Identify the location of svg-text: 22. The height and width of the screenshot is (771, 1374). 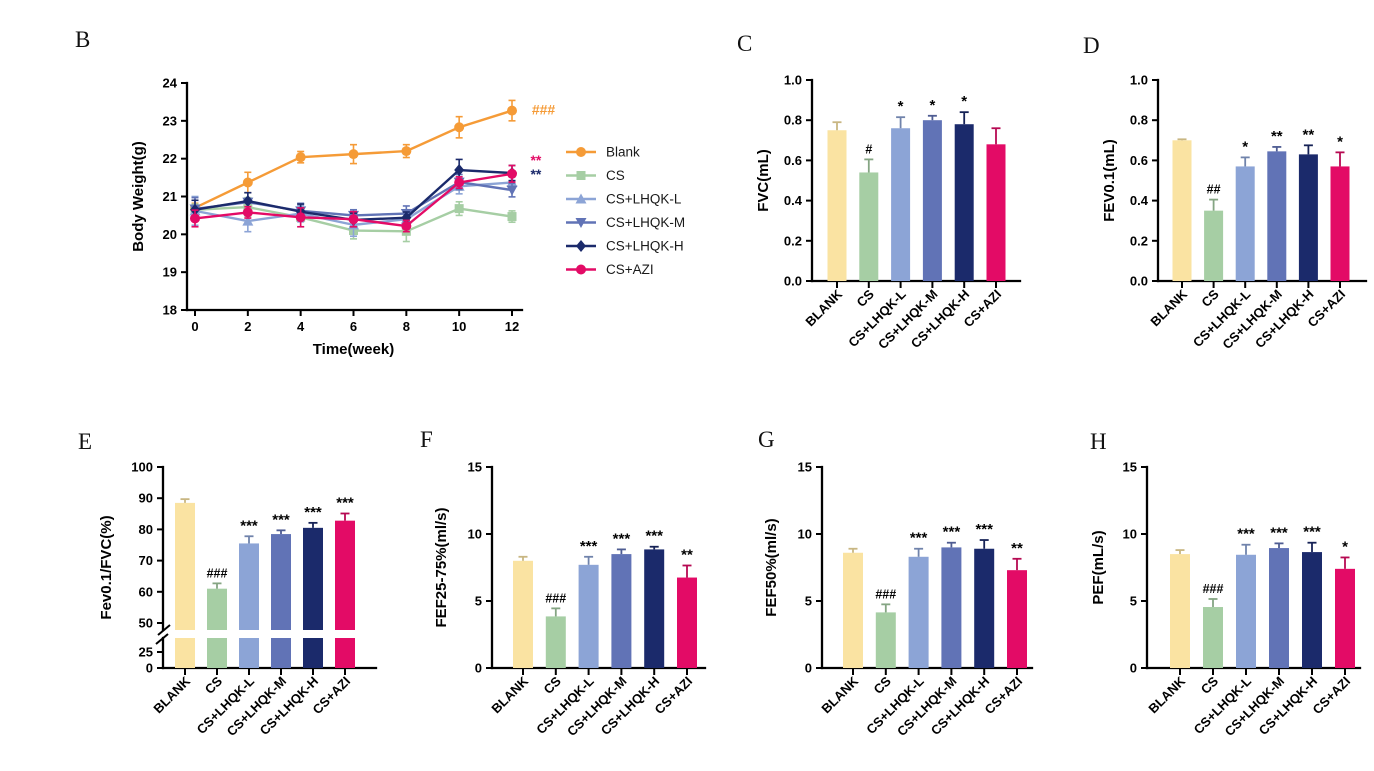
(170, 158).